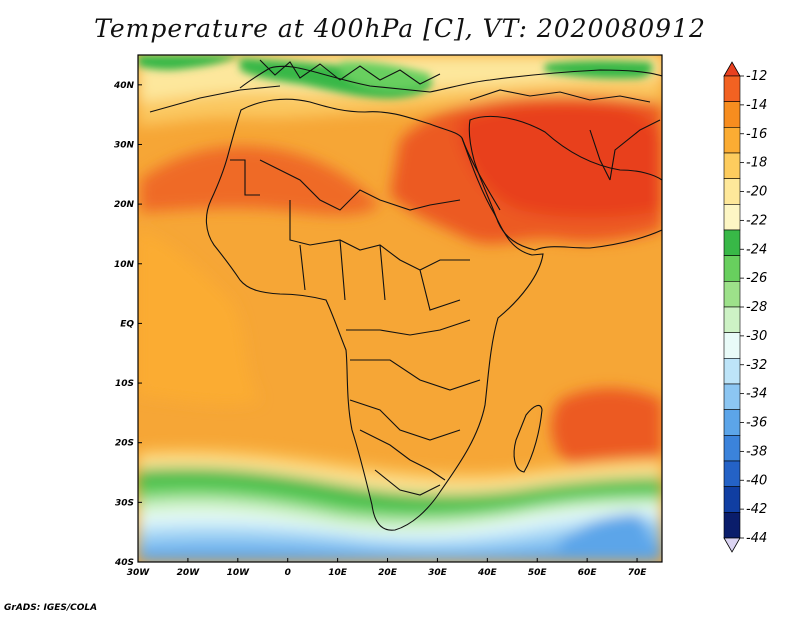 The width and height of the screenshot is (800, 618). Describe the element at coordinates (51, 608) in the screenshot. I see `grads-credit: GrADS: IGES/COLA` at that location.